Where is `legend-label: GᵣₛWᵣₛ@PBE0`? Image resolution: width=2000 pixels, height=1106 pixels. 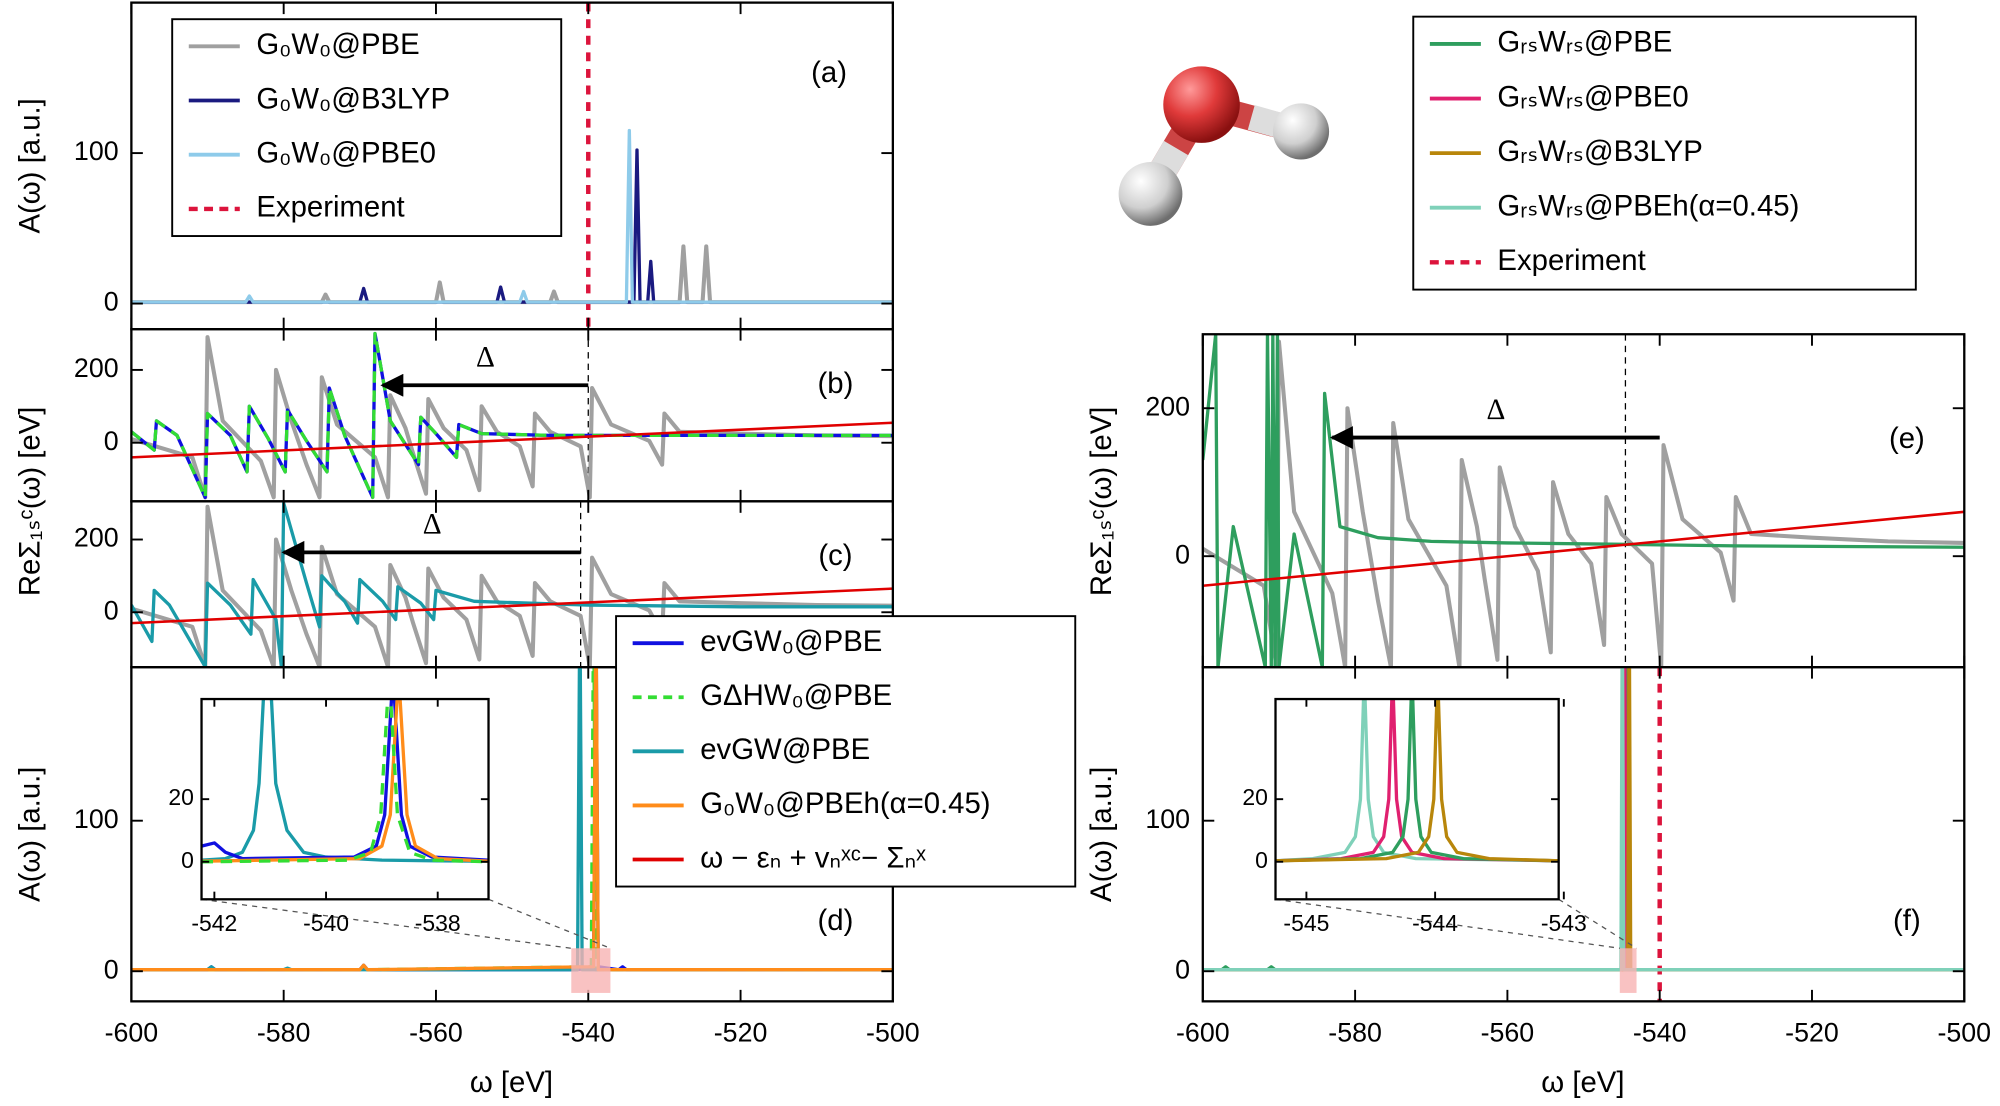
legend-label: GᵣₛWᵣₛ@PBE0 is located at coordinates (1592, 96).